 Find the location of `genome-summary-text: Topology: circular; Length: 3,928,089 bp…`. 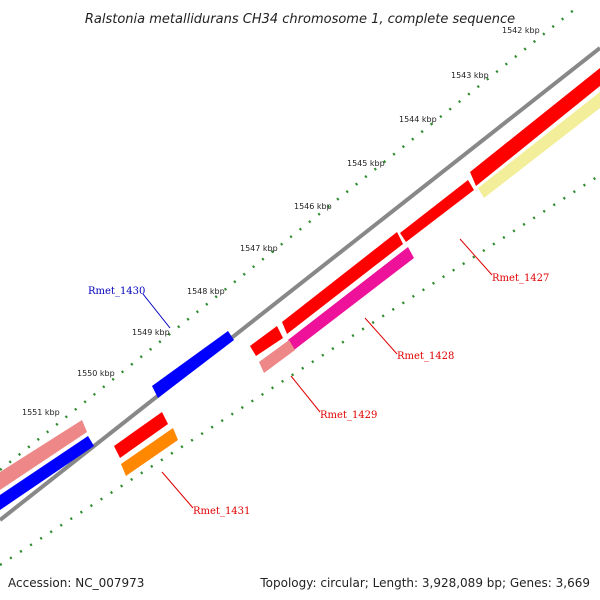

genome-summary-text: Topology: circular; Length: 3,928,089 bp… is located at coordinates (425, 583).